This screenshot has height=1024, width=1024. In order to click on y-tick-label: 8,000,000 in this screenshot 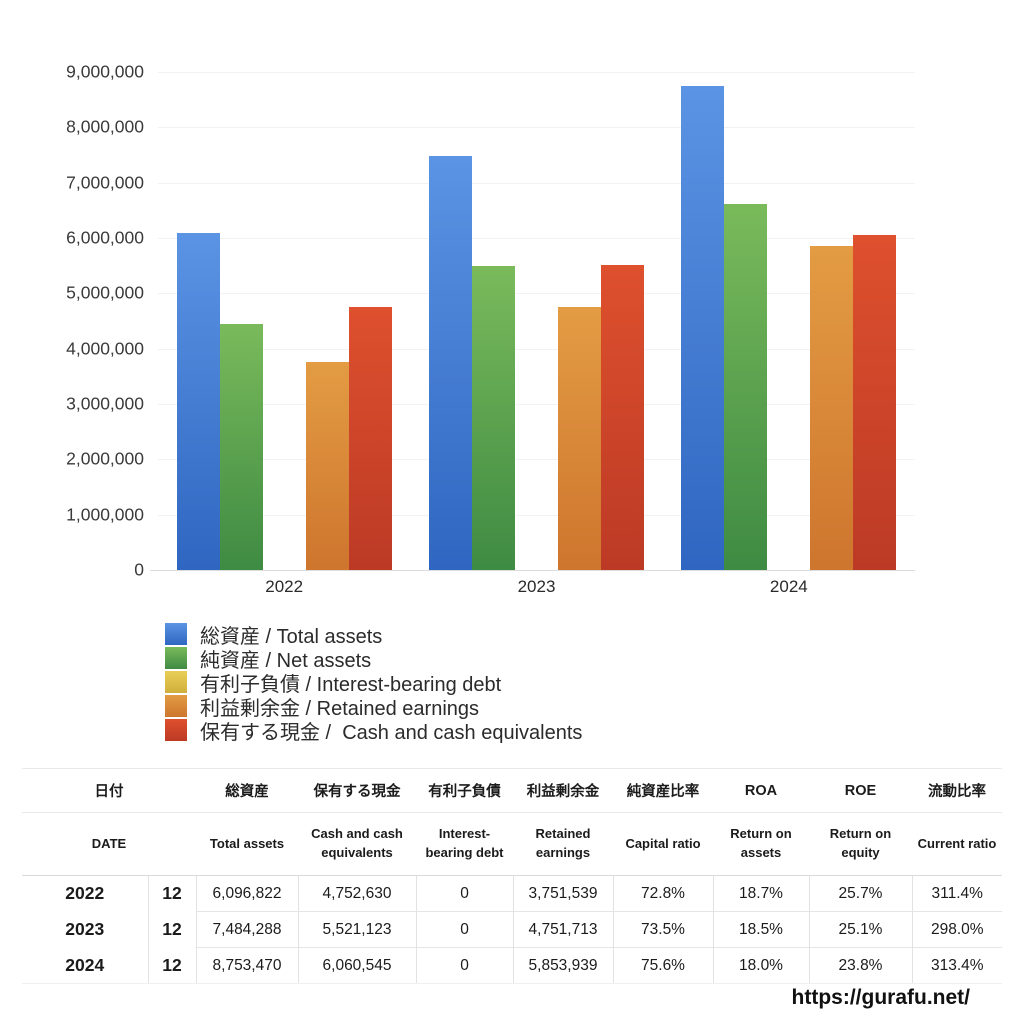, I will do `click(105, 126)`.